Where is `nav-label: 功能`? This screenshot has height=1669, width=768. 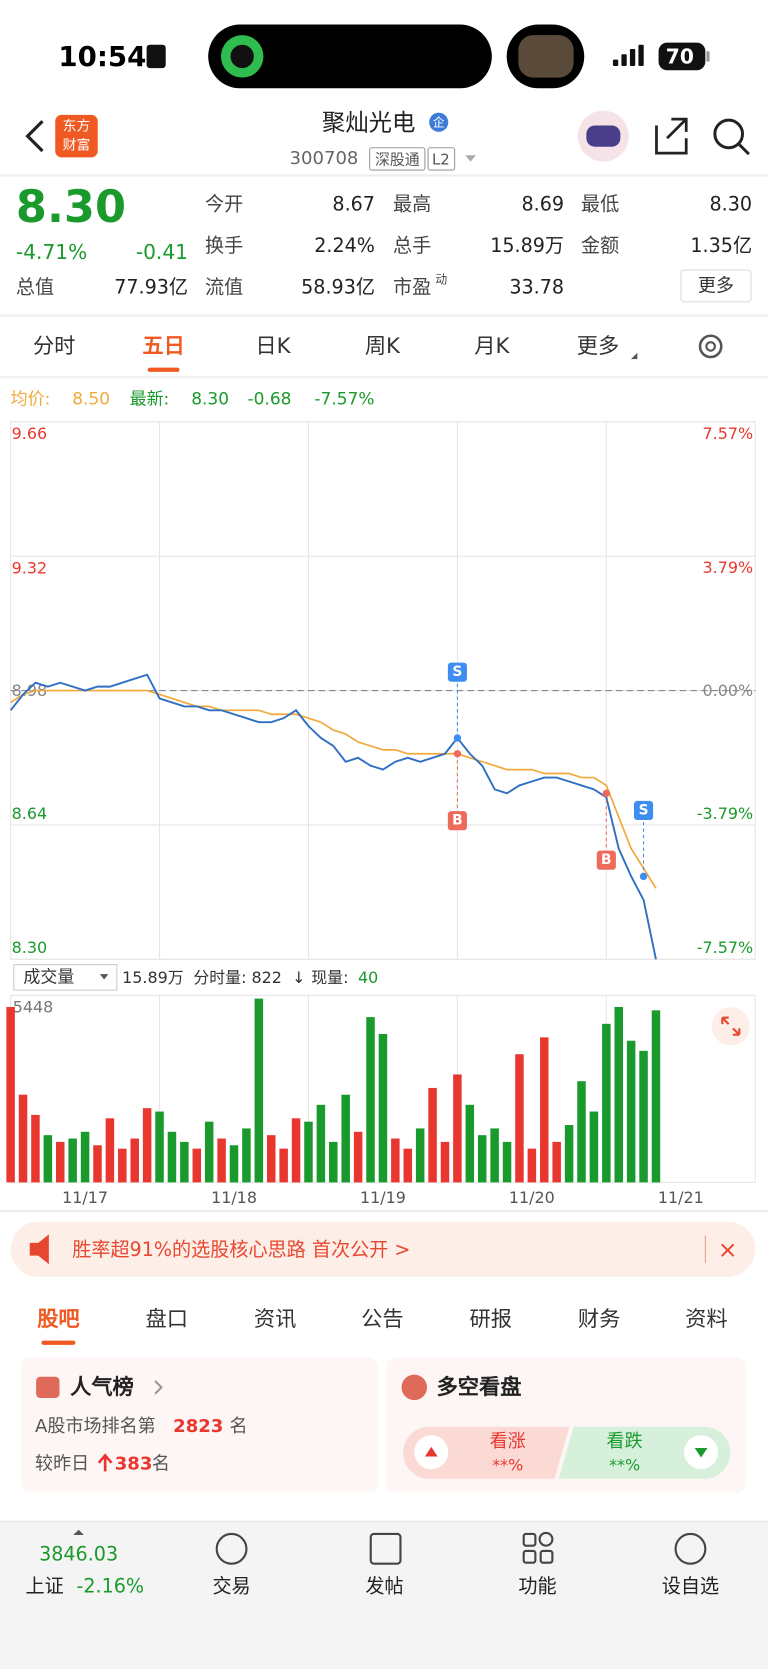 nav-label: 功能 is located at coordinates (537, 1586).